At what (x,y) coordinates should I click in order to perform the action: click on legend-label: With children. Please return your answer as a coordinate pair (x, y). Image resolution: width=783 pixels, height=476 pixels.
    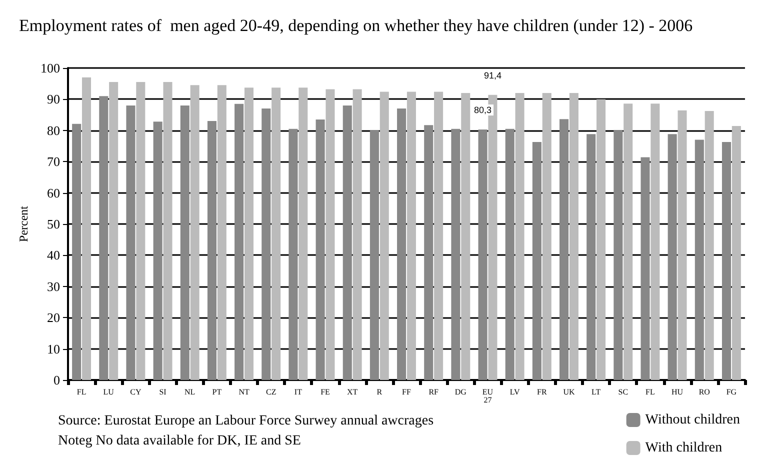
    Looking at the image, I should click on (683, 448).